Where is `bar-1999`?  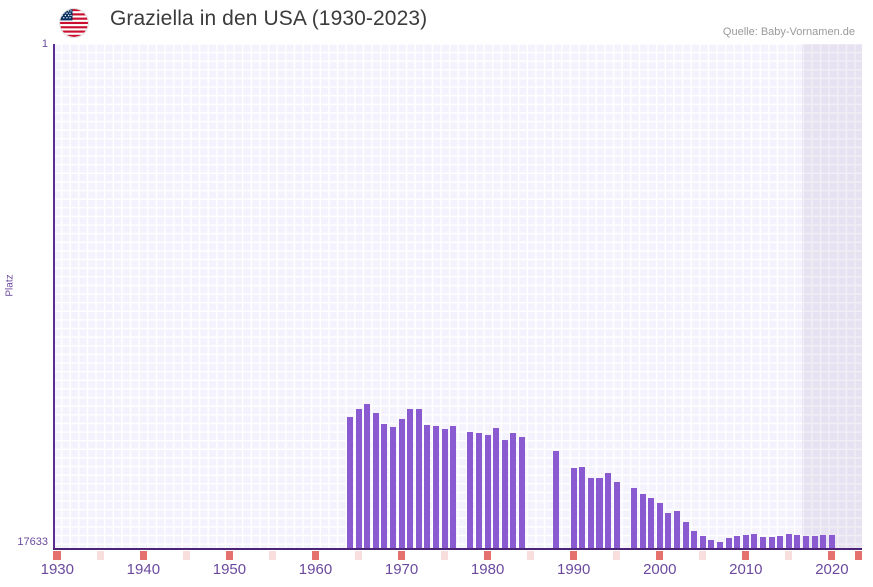 bar-1999 is located at coordinates (651, 523).